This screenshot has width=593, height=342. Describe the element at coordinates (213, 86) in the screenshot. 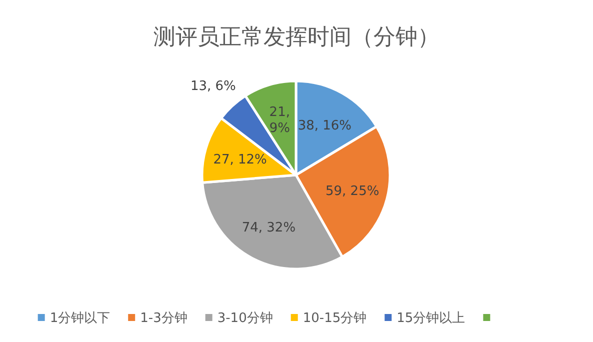

I see `data-label: 13, 6%` at that location.